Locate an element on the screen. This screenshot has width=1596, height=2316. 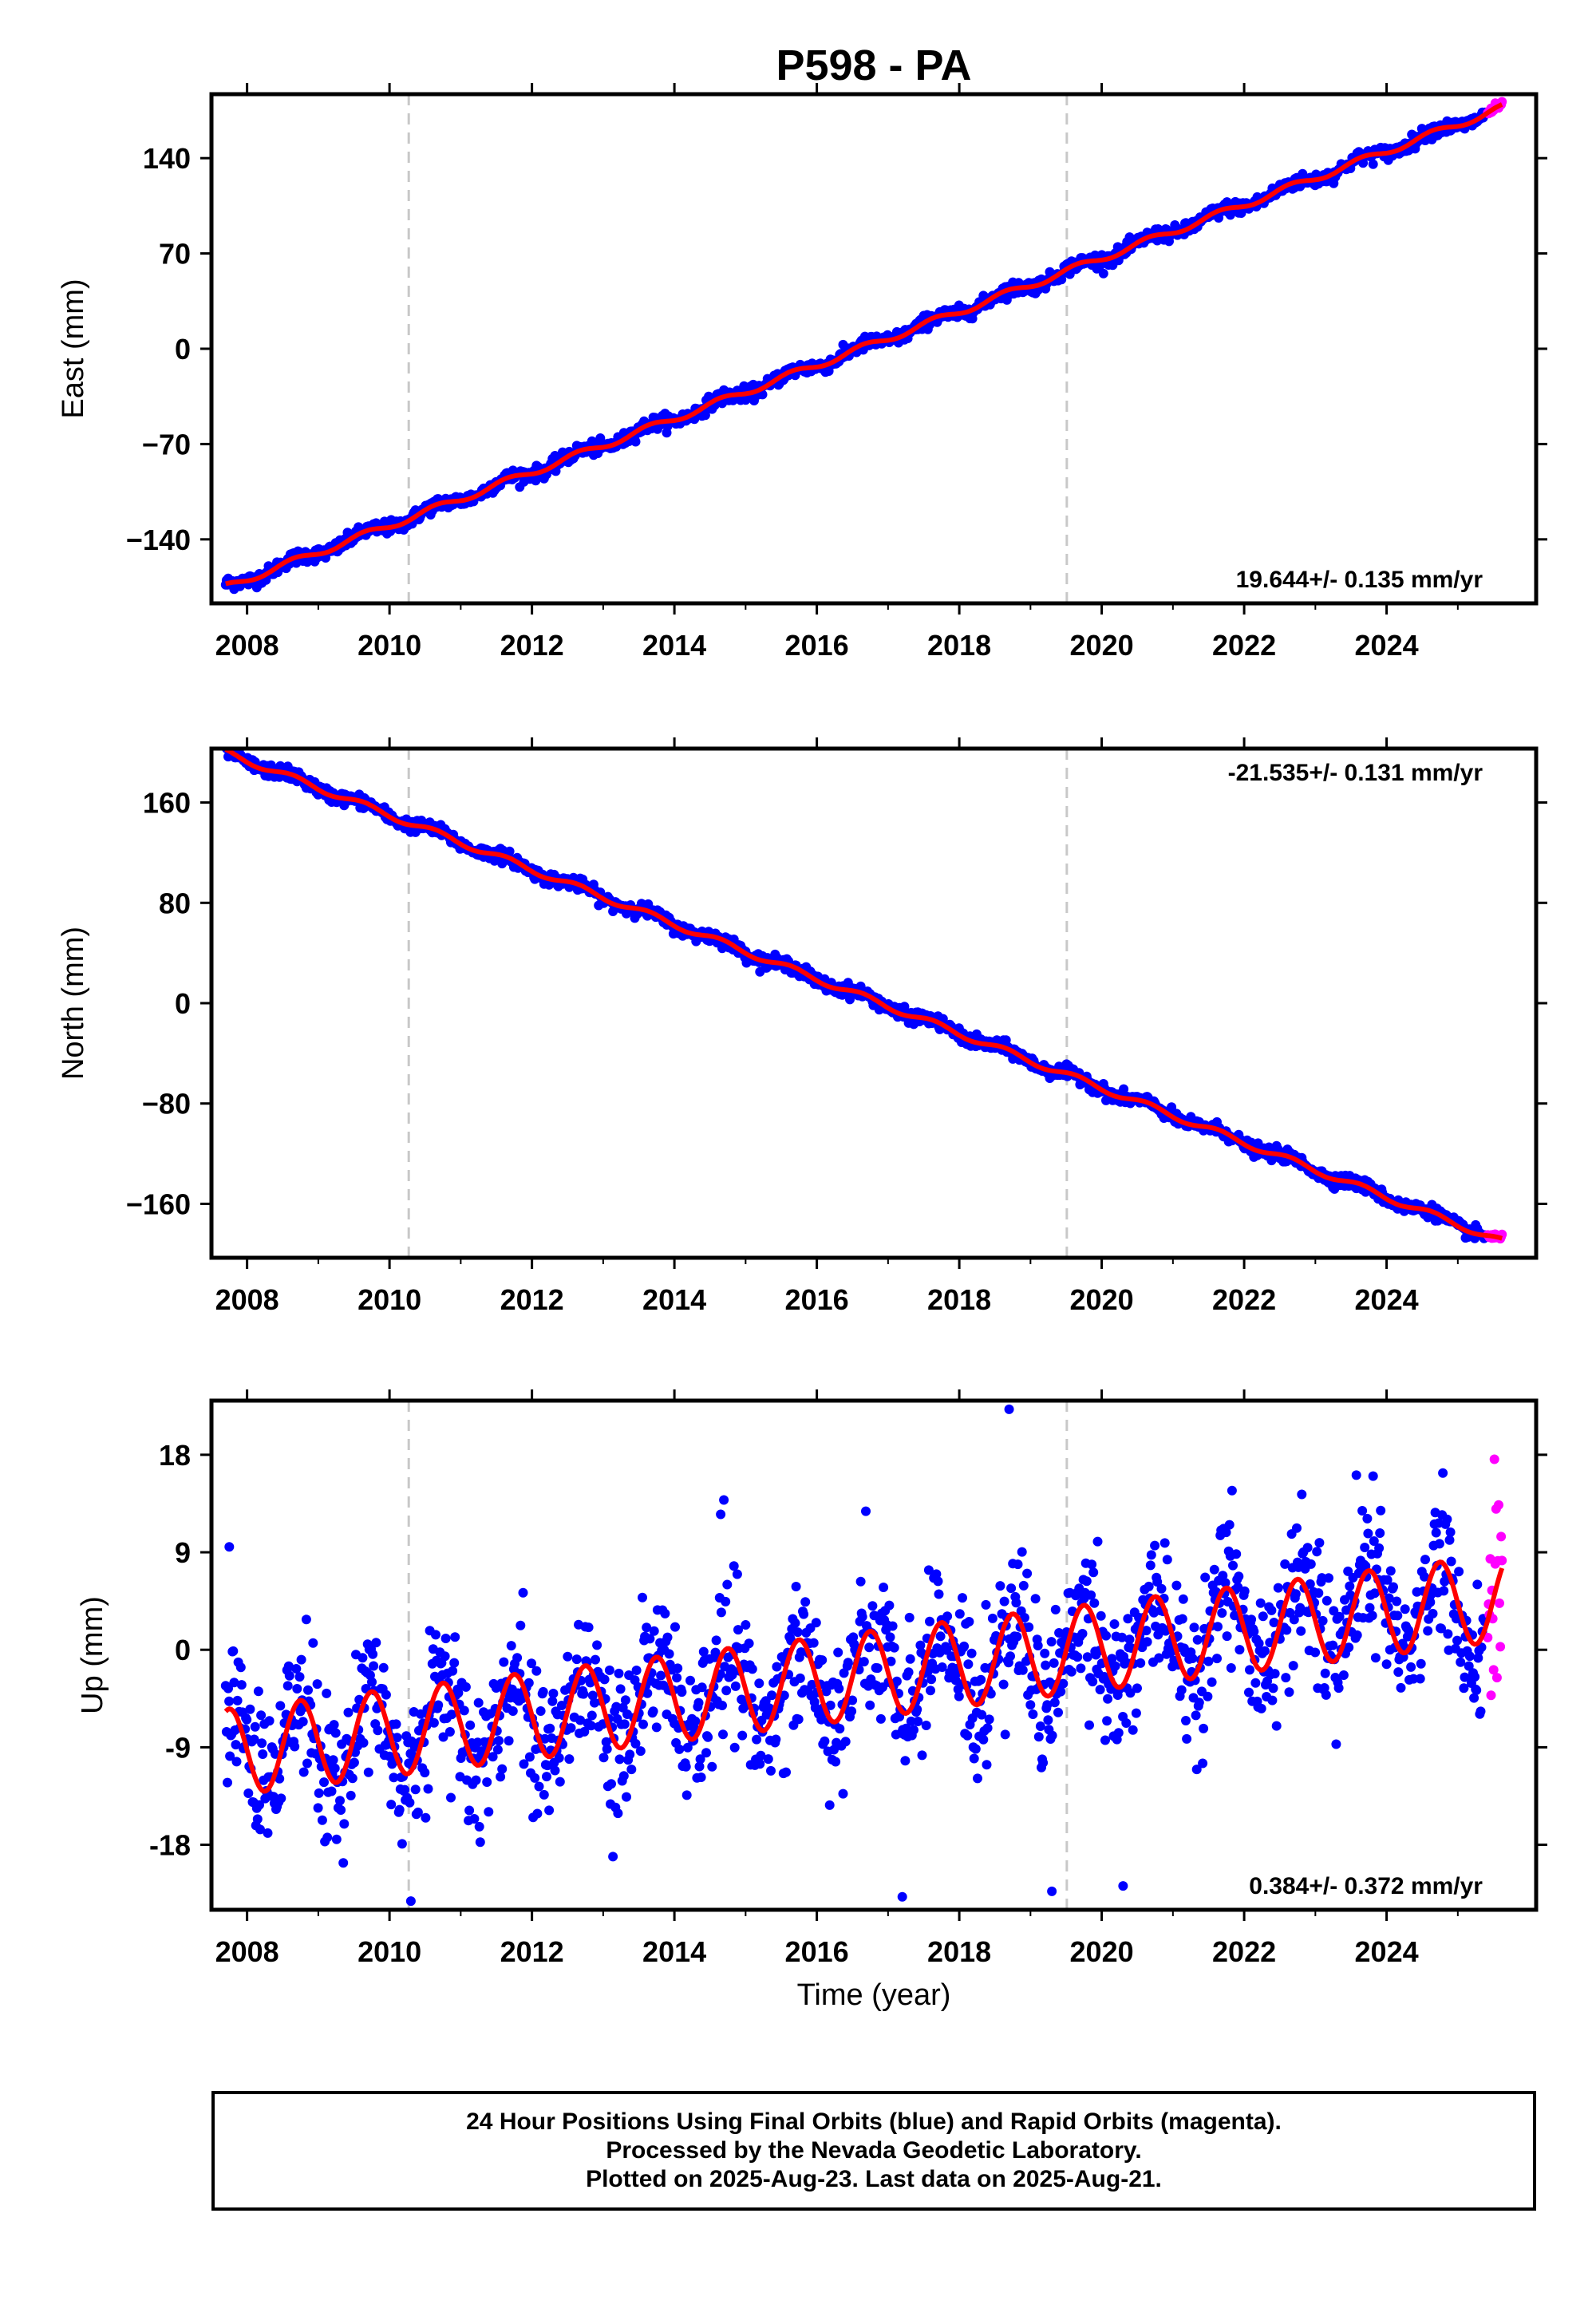
up-y-axis-label: Up (mm) is located at coordinates (92, 1655).